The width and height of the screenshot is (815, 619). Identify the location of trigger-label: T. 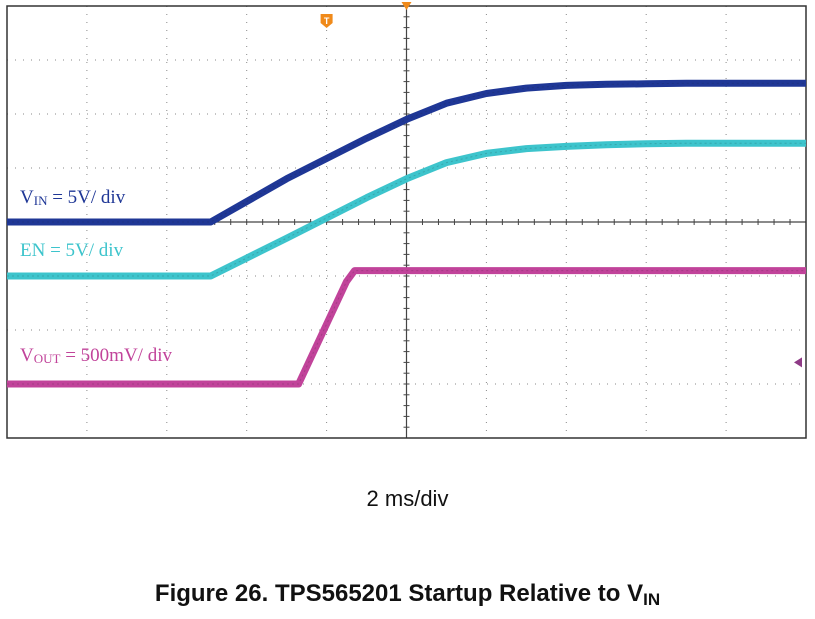
(327, 21).